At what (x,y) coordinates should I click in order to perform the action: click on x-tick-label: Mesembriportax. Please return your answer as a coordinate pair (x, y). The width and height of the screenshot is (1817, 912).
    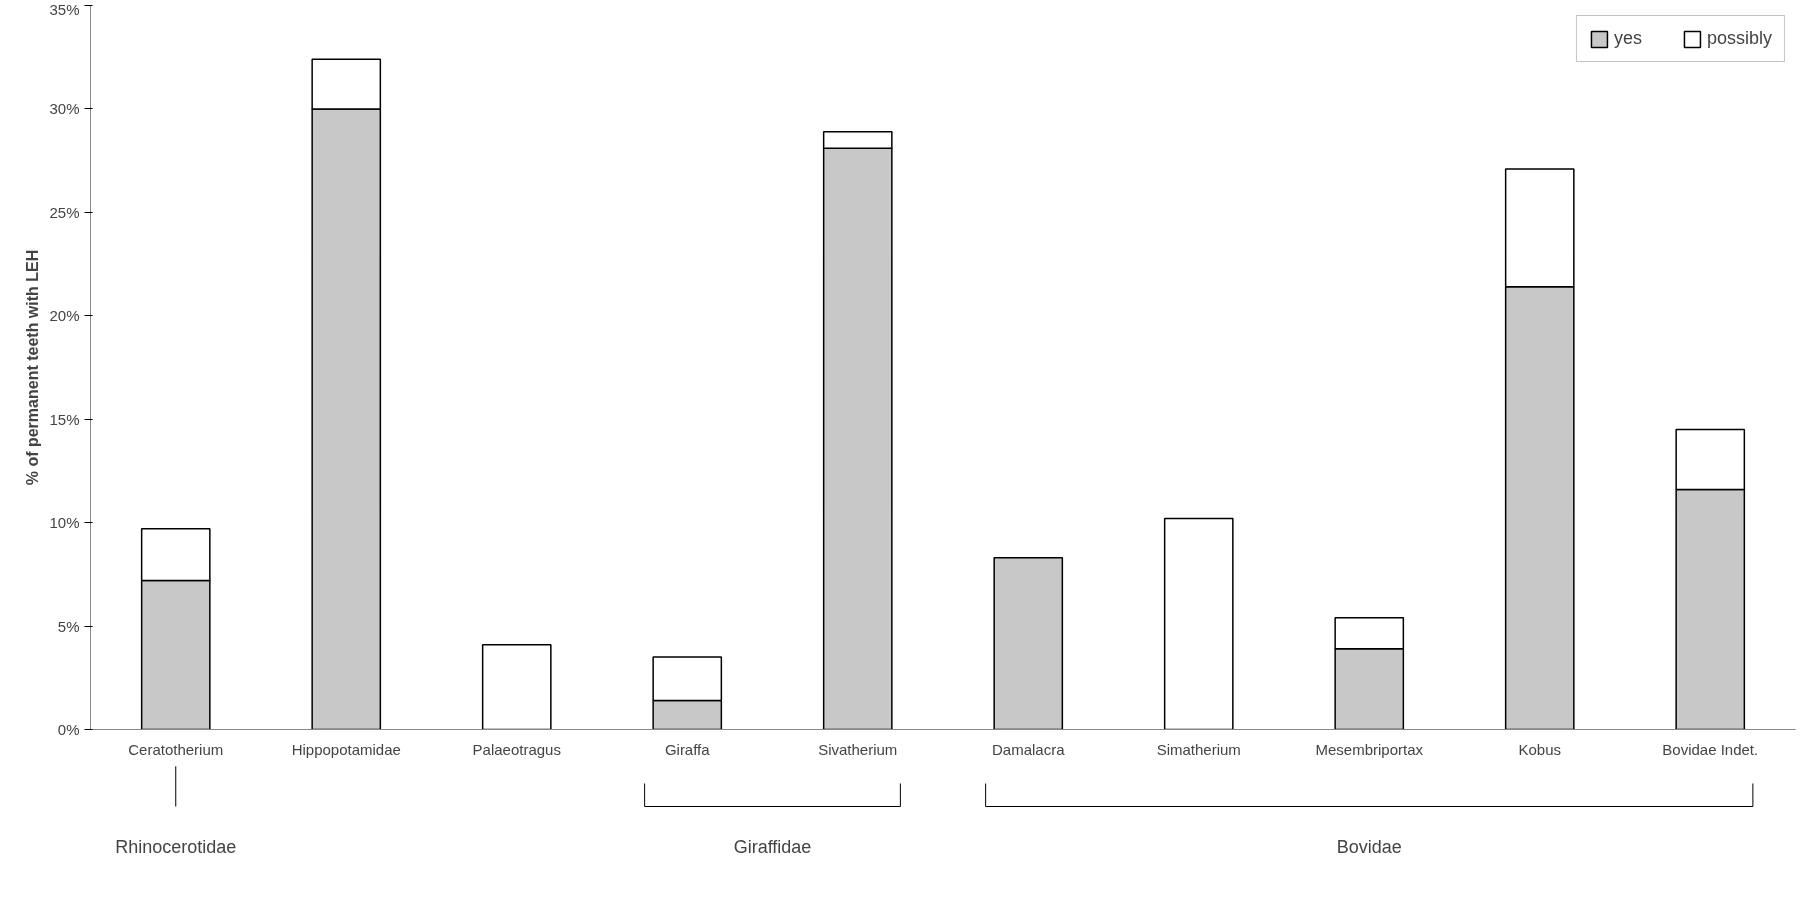
    Looking at the image, I should click on (1369, 749).